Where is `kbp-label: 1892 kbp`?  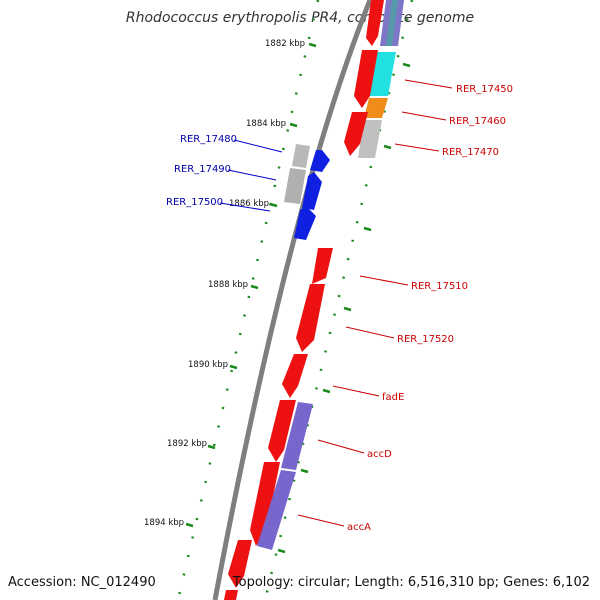 kbp-label: 1892 kbp is located at coordinates (187, 444).